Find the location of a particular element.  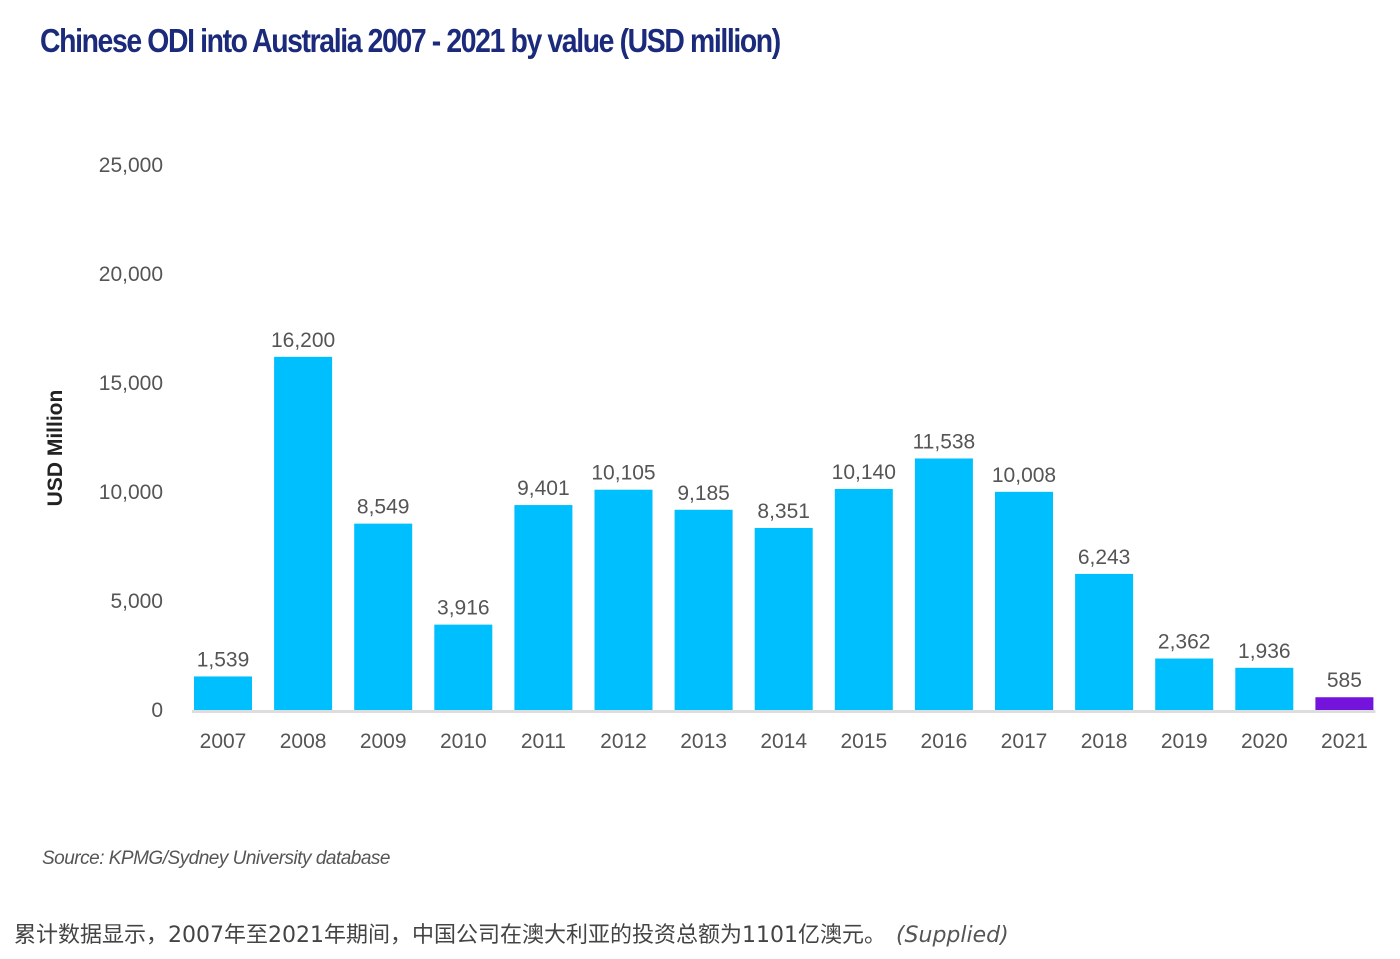

x-tick-label: 2013 is located at coordinates (703, 741).